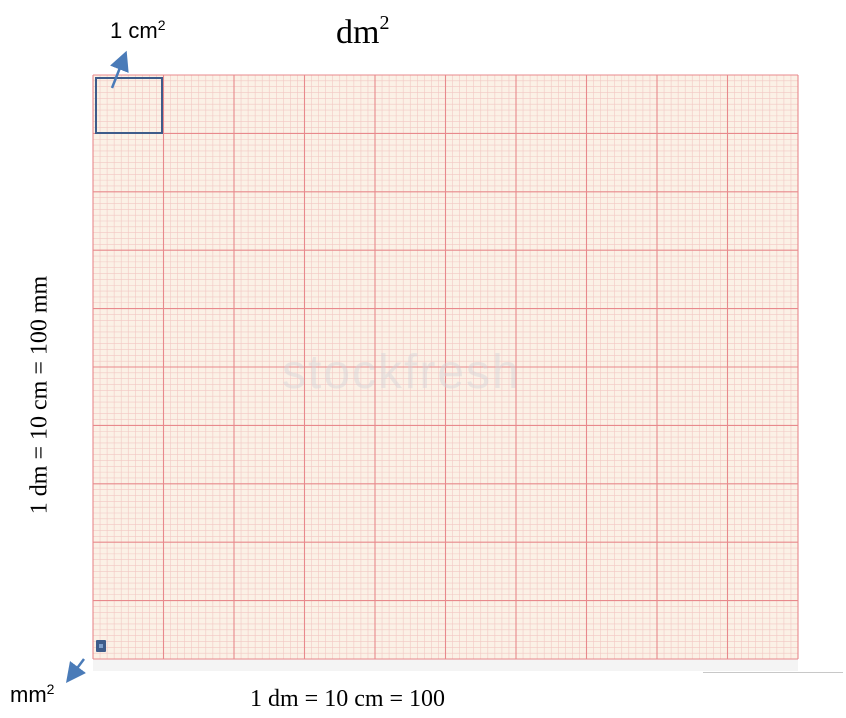 This screenshot has width=846, height=718. What do you see at coordinates (50, 689) in the screenshot?
I see `mm2-exponent: 2` at bounding box center [50, 689].